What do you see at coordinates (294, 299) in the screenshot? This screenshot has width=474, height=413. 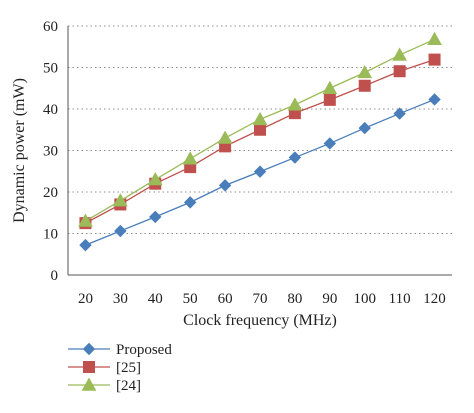 I see `x-tick-label: 80` at bounding box center [294, 299].